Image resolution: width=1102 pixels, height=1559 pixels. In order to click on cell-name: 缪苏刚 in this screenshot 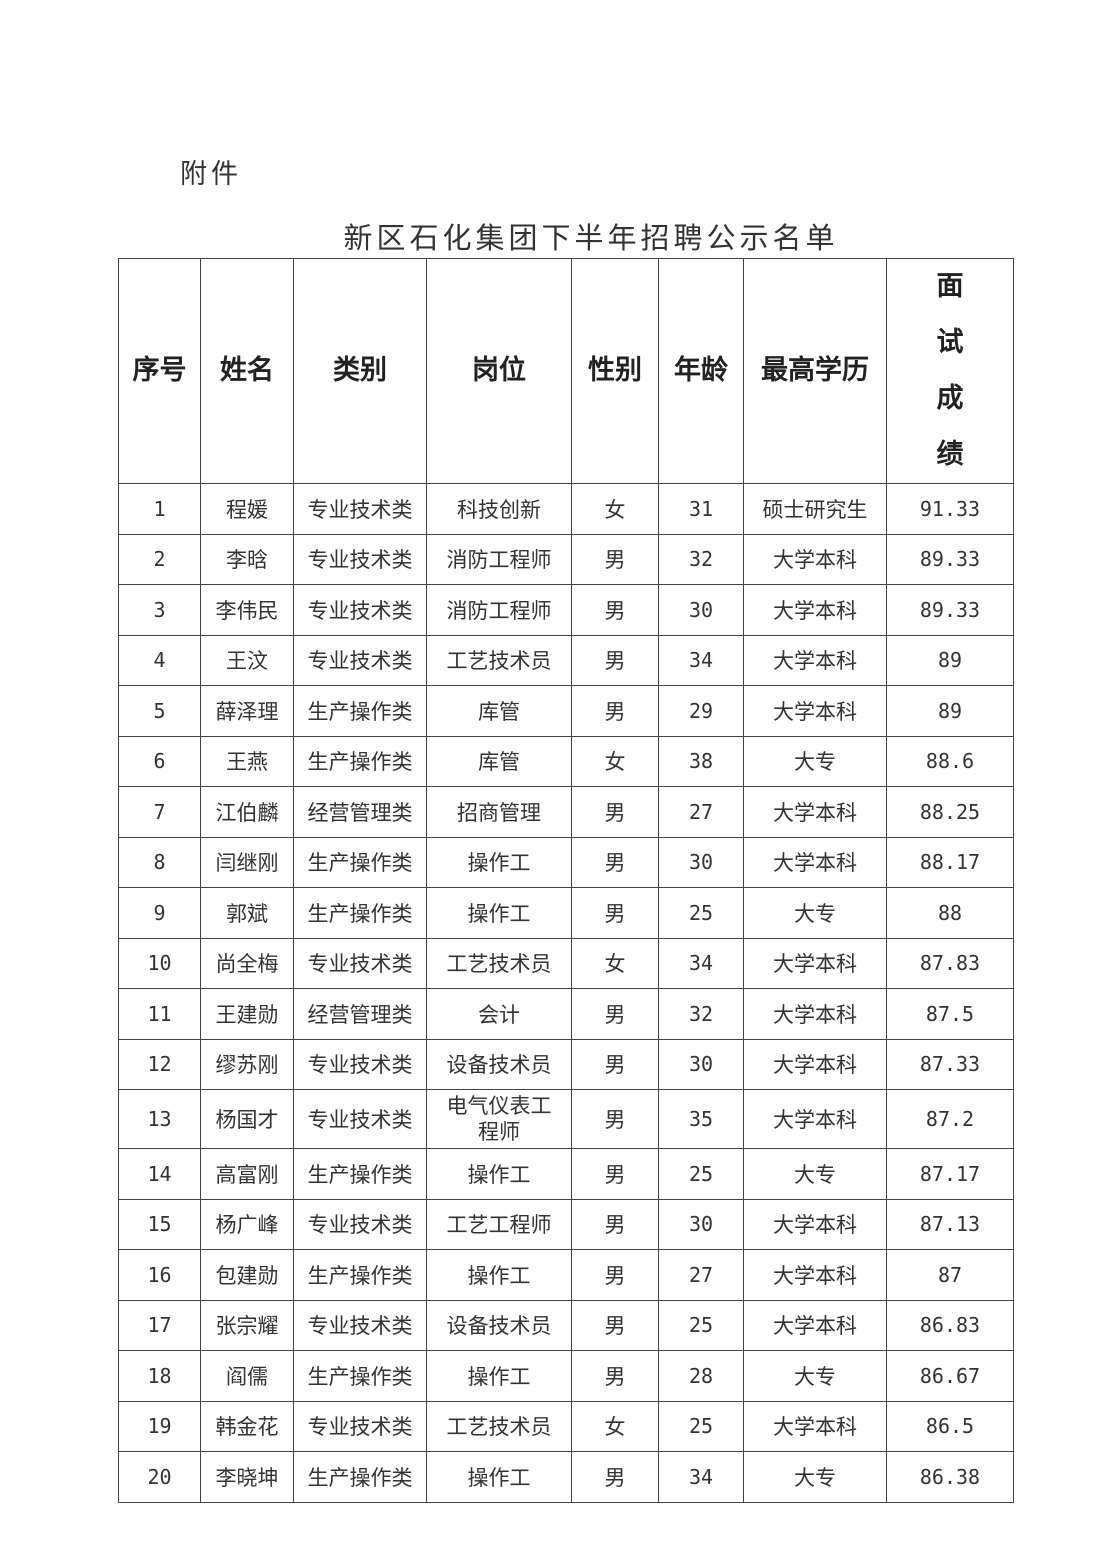, I will do `click(247, 1064)`.